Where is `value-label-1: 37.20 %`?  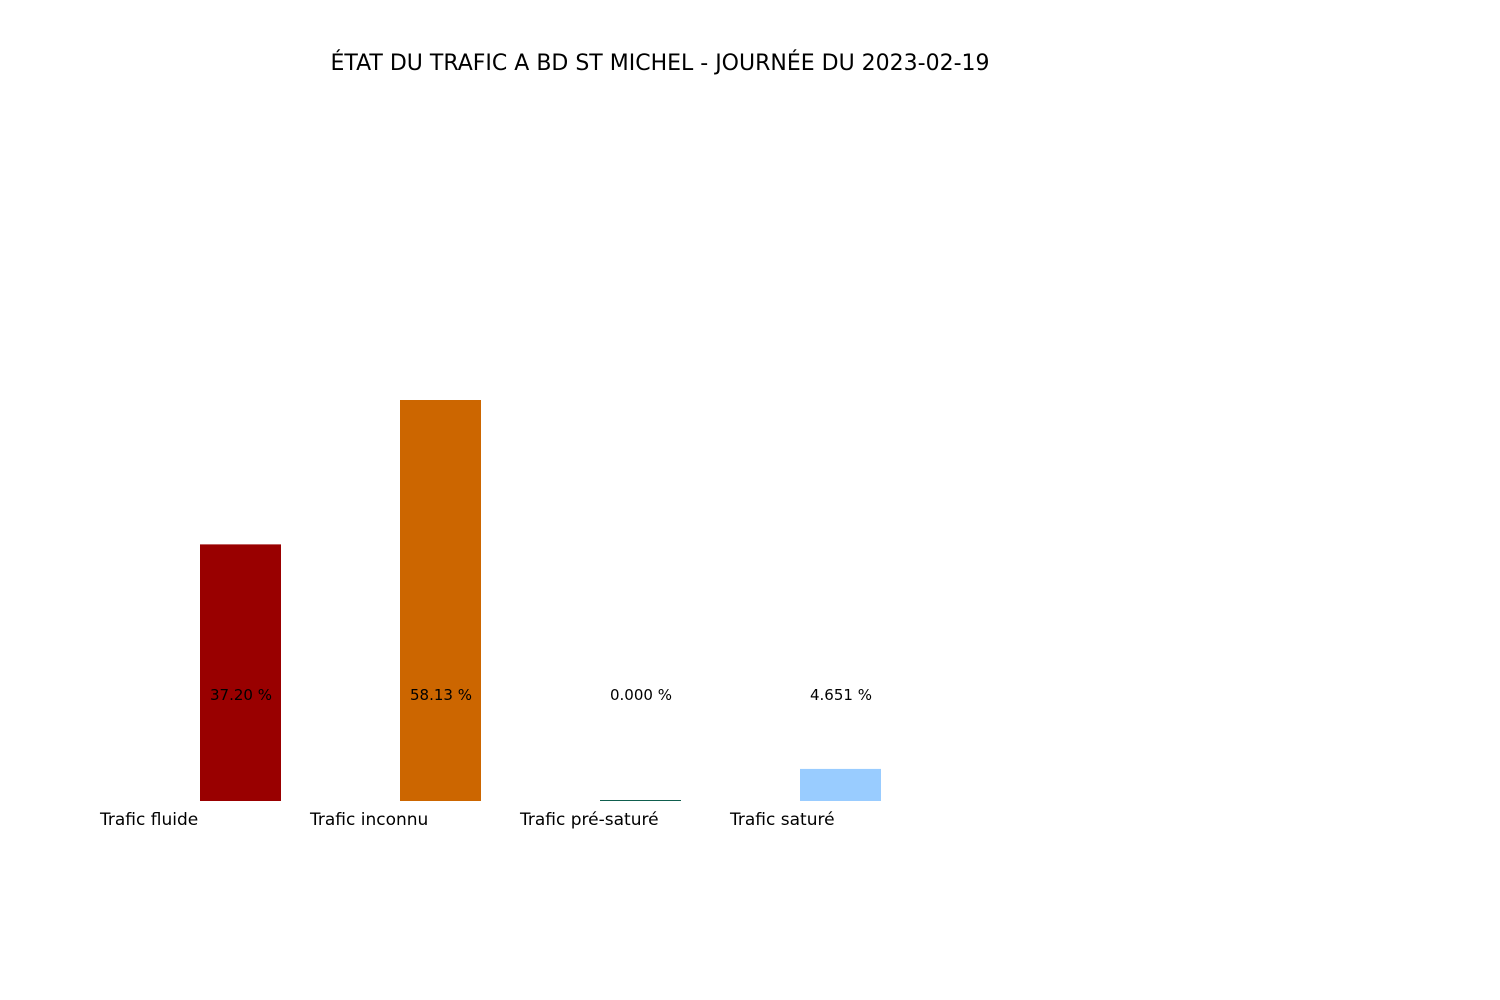 value-label-1: 37.20 % is located at coordinates (241, 695).